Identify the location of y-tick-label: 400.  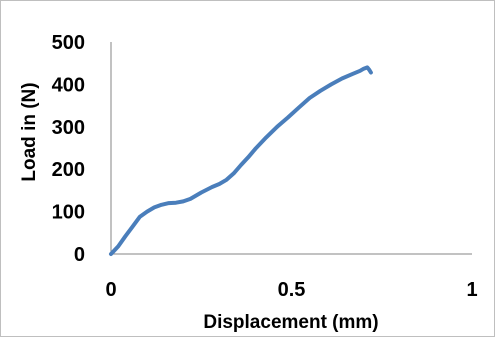
(68, 85).